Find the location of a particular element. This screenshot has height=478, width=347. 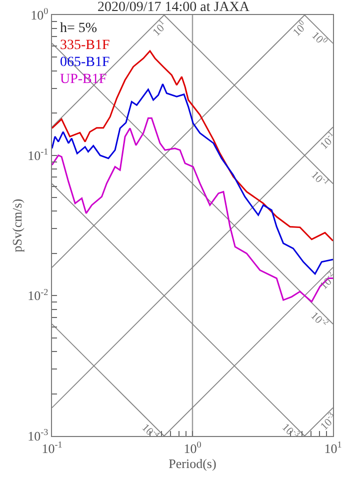

annotation: h= 5% is located at coordinates (79, 28).